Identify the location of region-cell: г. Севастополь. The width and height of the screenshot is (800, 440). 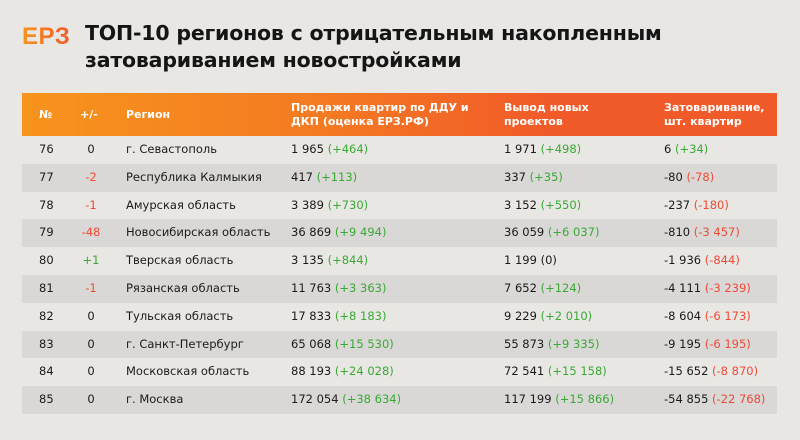
(172, 149).